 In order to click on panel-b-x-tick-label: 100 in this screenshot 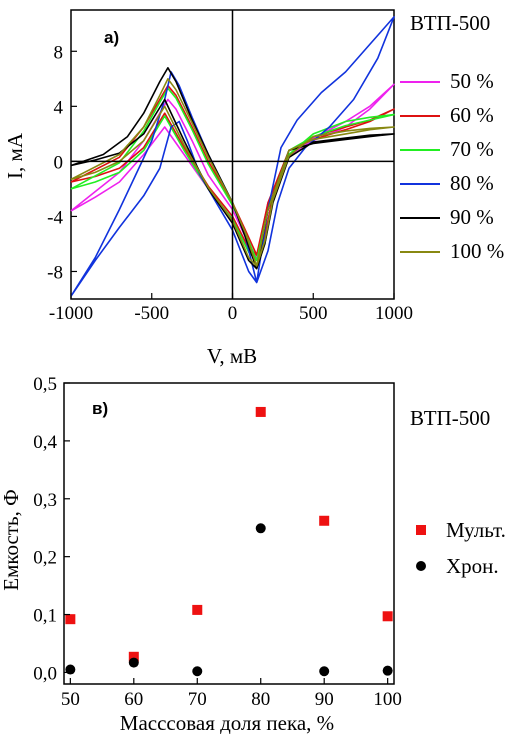, I will do `click(387, 699)`.